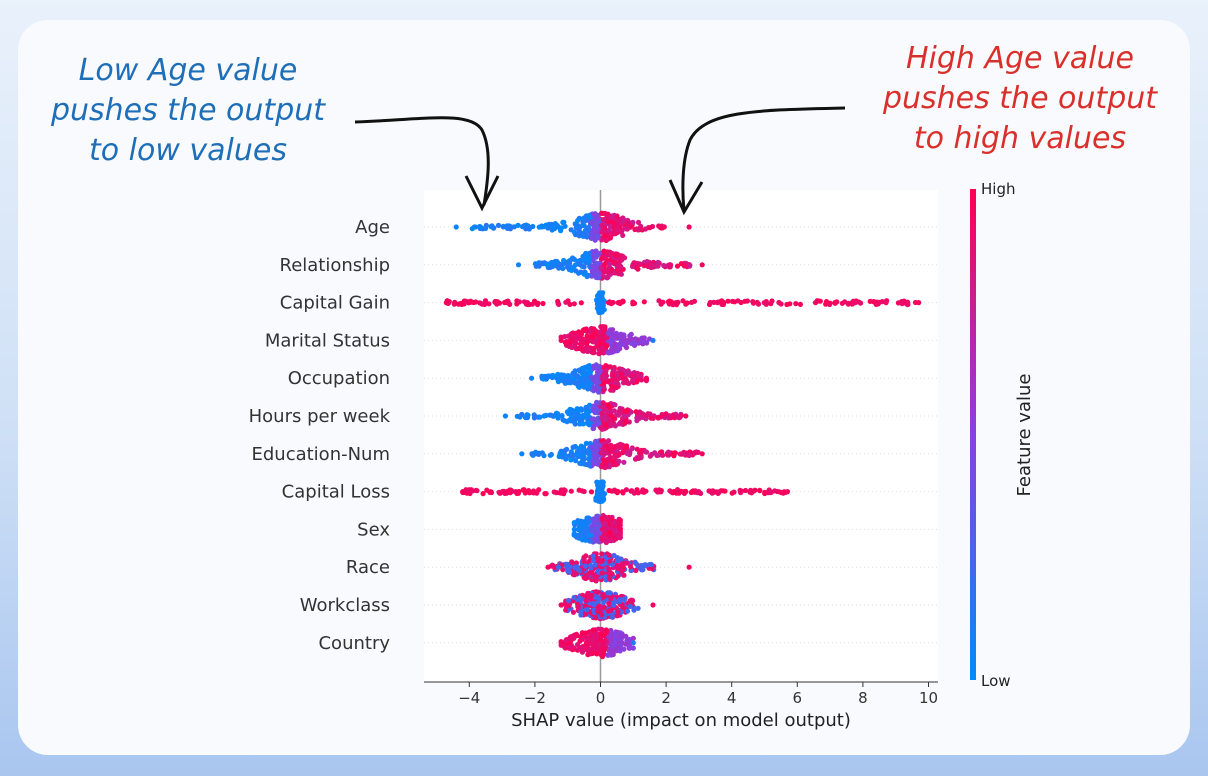 The image size is (1208, 776). I want to click on colorbar-high-label: High, so click(998, 189).